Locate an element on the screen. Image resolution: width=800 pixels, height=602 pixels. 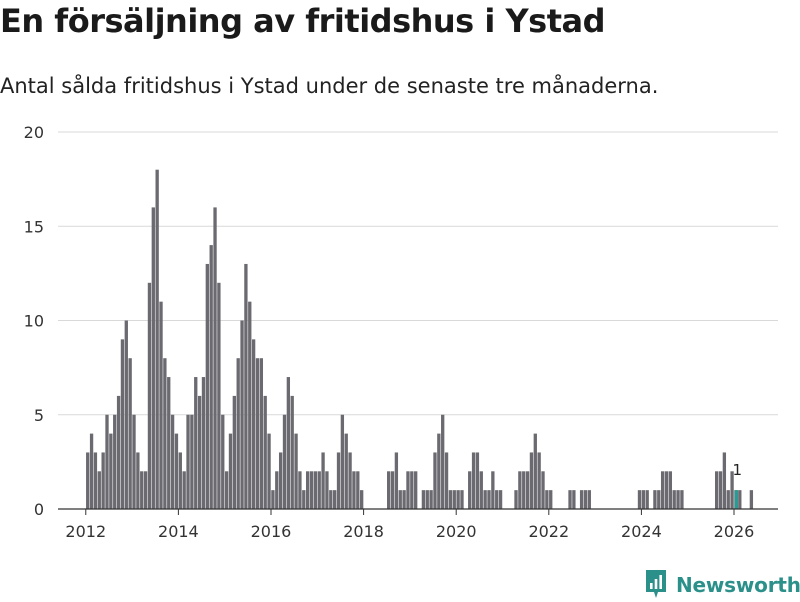
y-axis-ticks: 0 5 10 15 20 is located at coordinates (34, 321).